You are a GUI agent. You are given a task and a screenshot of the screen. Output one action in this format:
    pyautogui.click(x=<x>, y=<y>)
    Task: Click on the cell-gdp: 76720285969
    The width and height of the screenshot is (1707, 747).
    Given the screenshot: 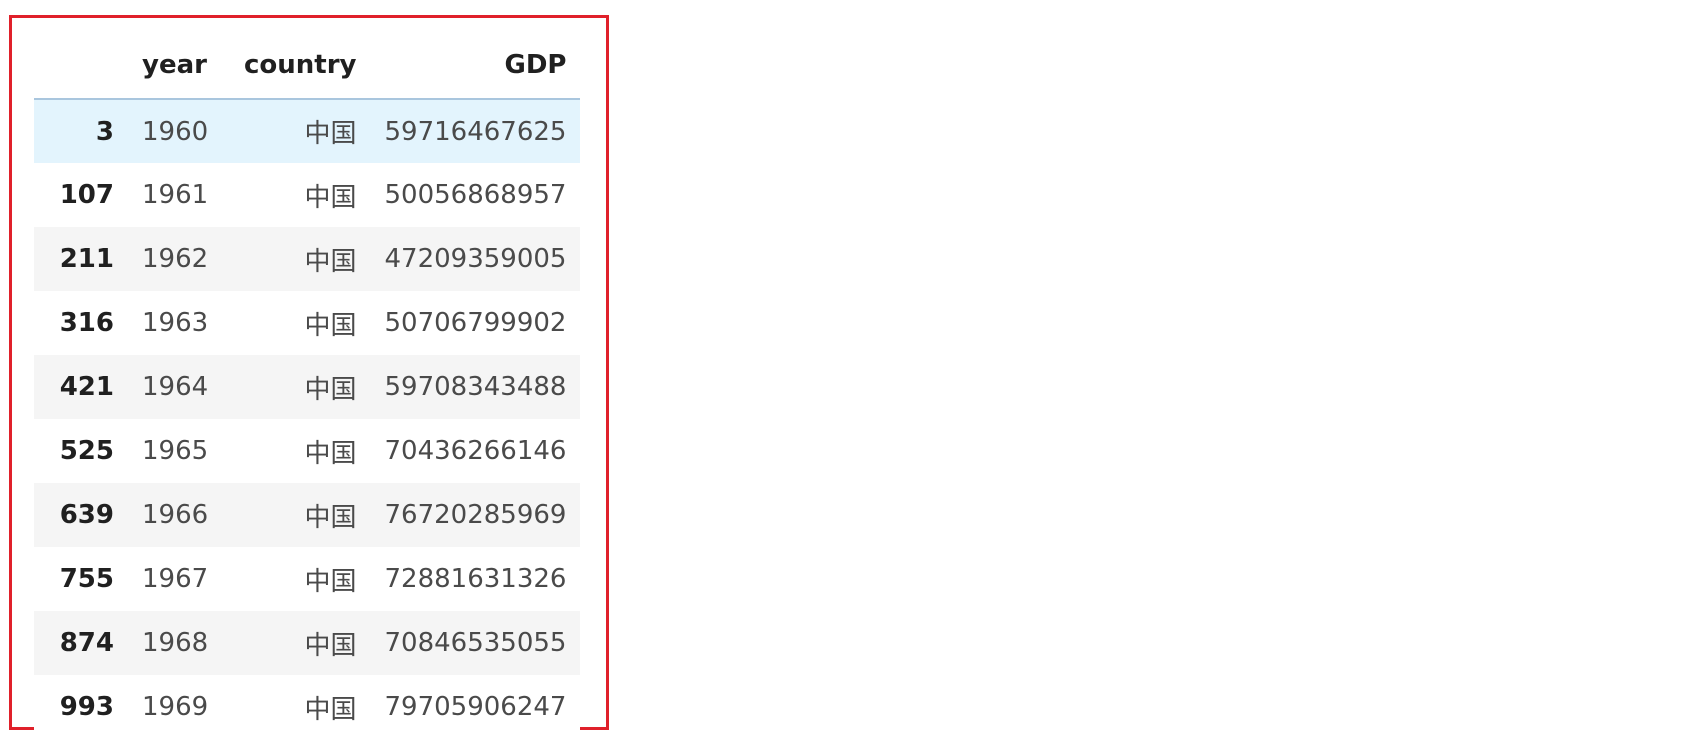 What is the action you would take?
    pyautogui.click(x=475, y=515)
    